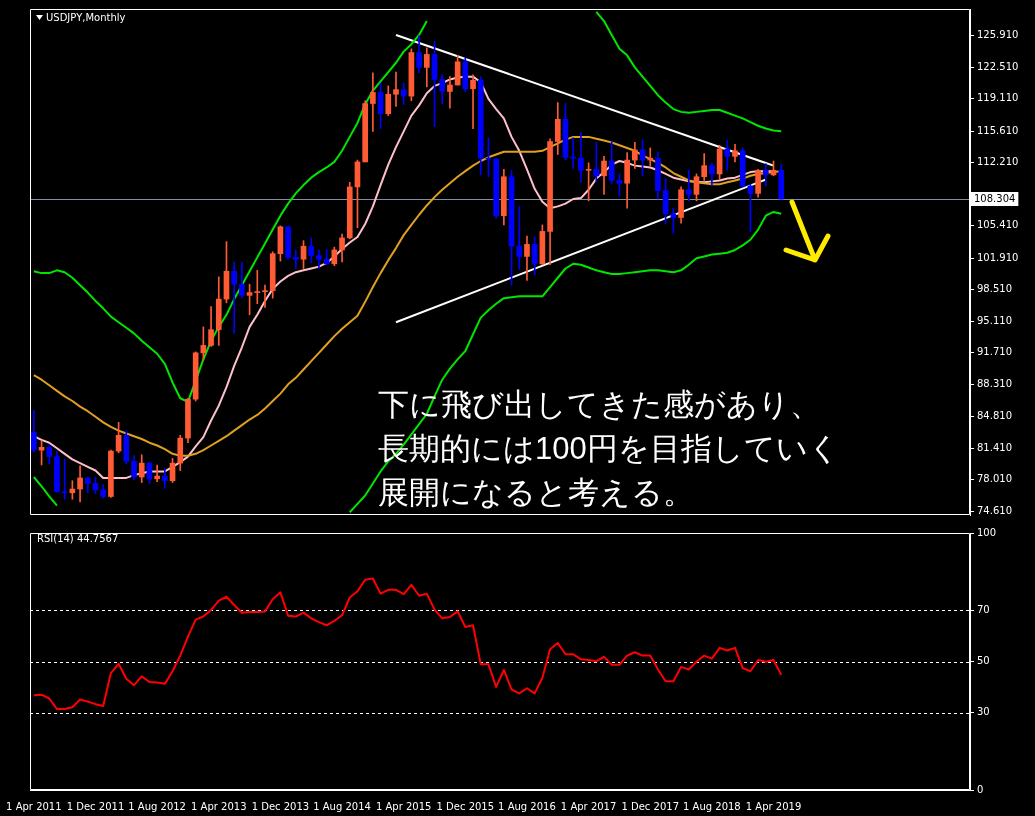 The image size is (1035, 816). I want to click on y-tick-label: 122.510, so click(998, 66).